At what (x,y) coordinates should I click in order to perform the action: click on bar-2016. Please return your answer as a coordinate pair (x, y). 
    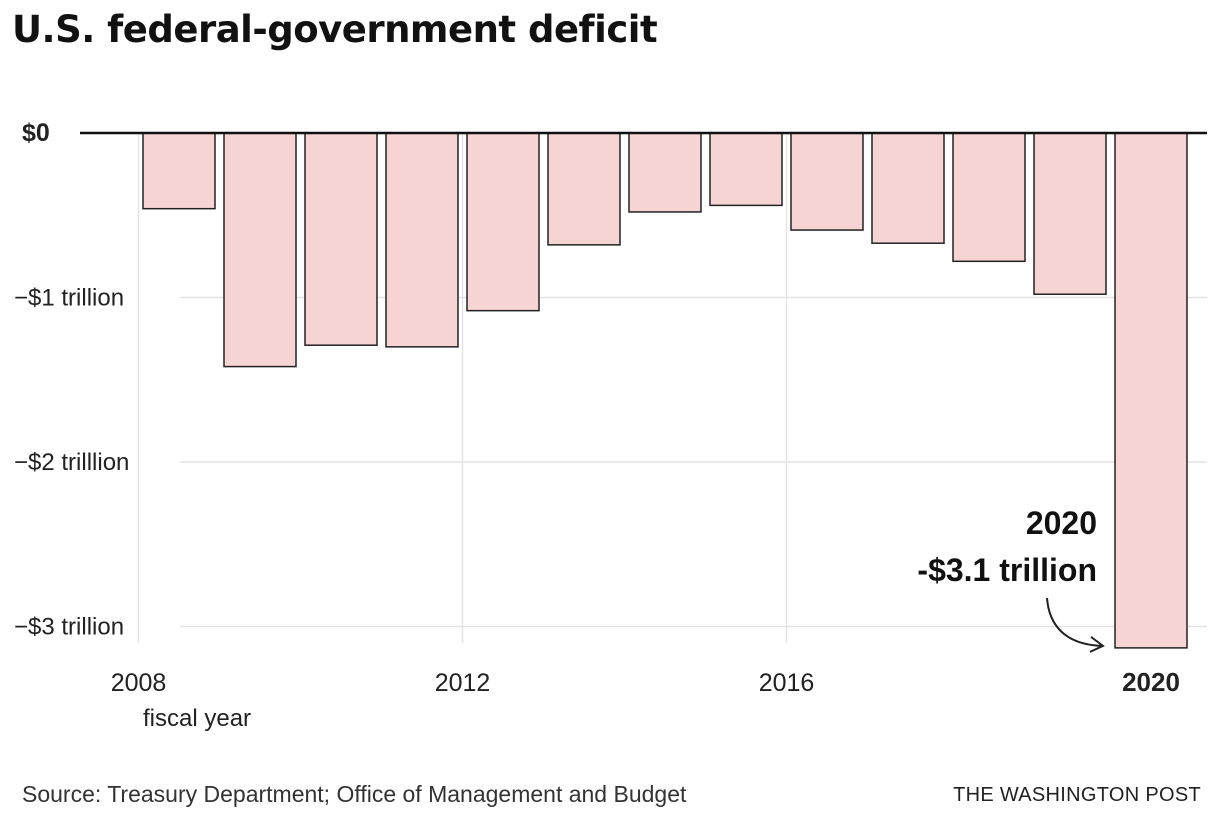
    Looking at the image, I should click on (827, 181).